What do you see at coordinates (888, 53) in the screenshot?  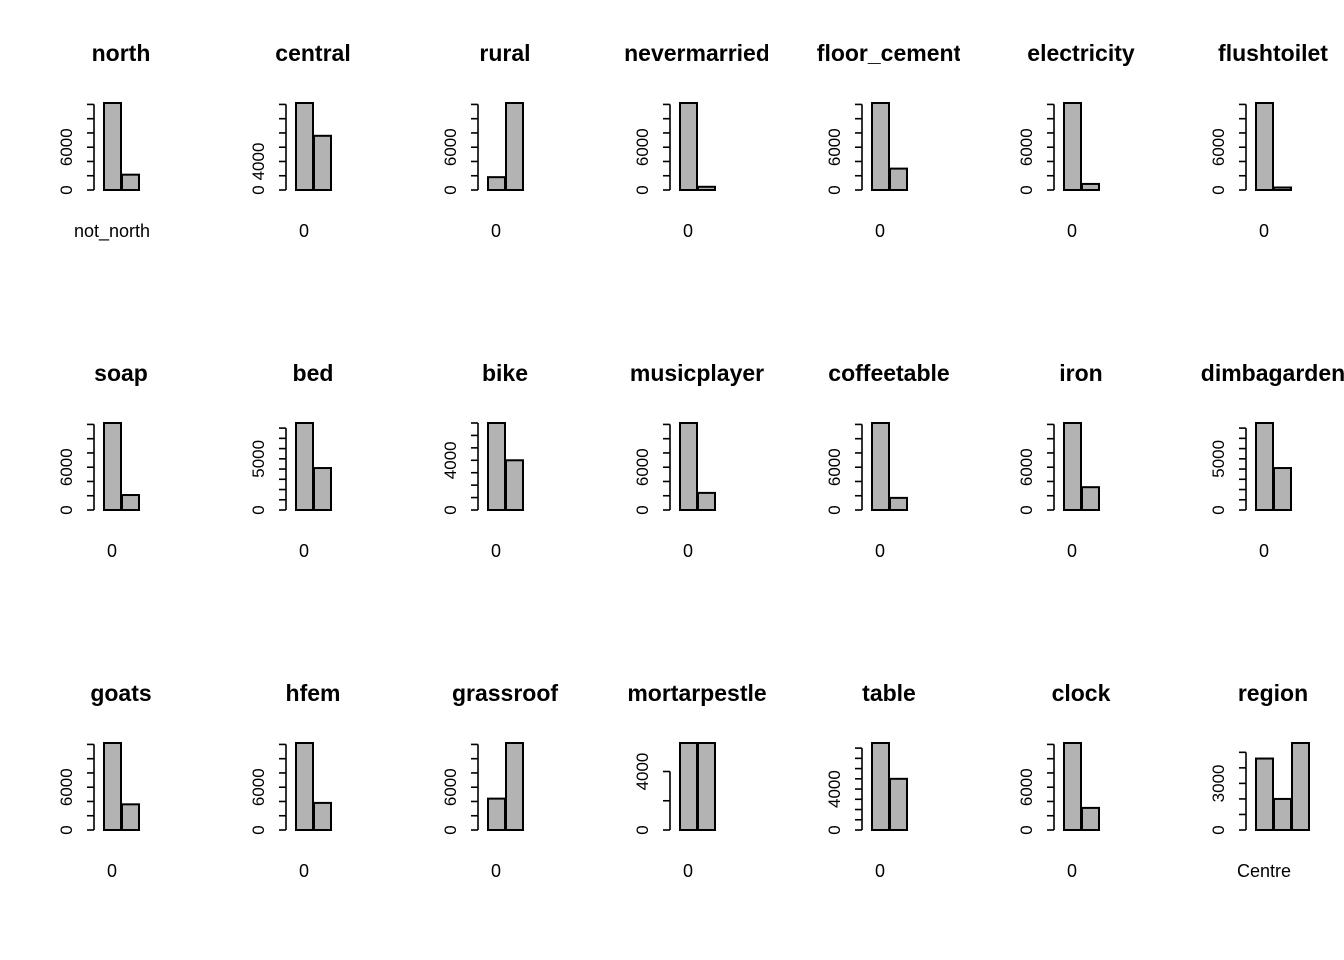 I see `chart-title: floor_cement` at bounding box center [888, 53].